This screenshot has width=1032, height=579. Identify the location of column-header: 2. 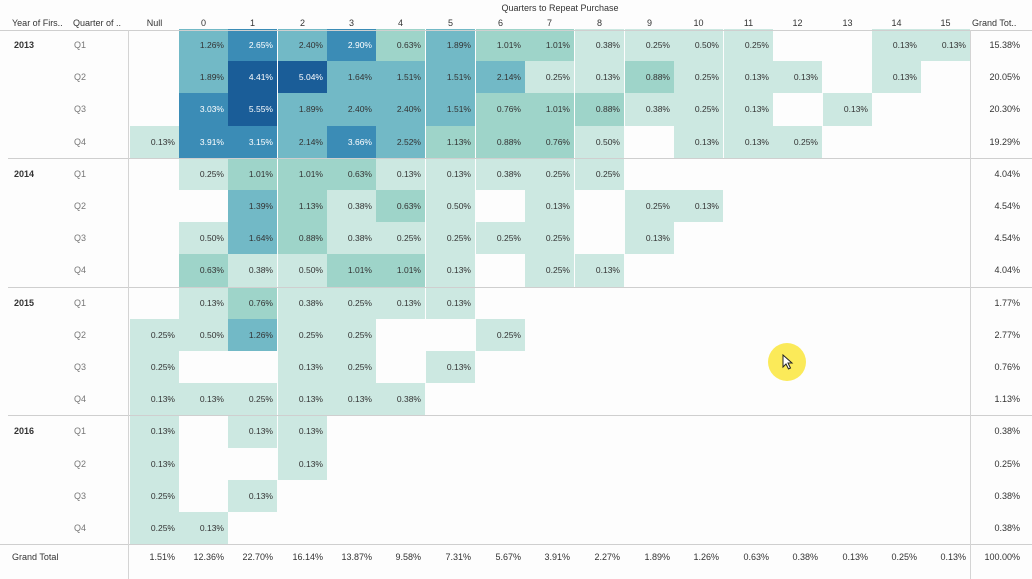
(302, 23).